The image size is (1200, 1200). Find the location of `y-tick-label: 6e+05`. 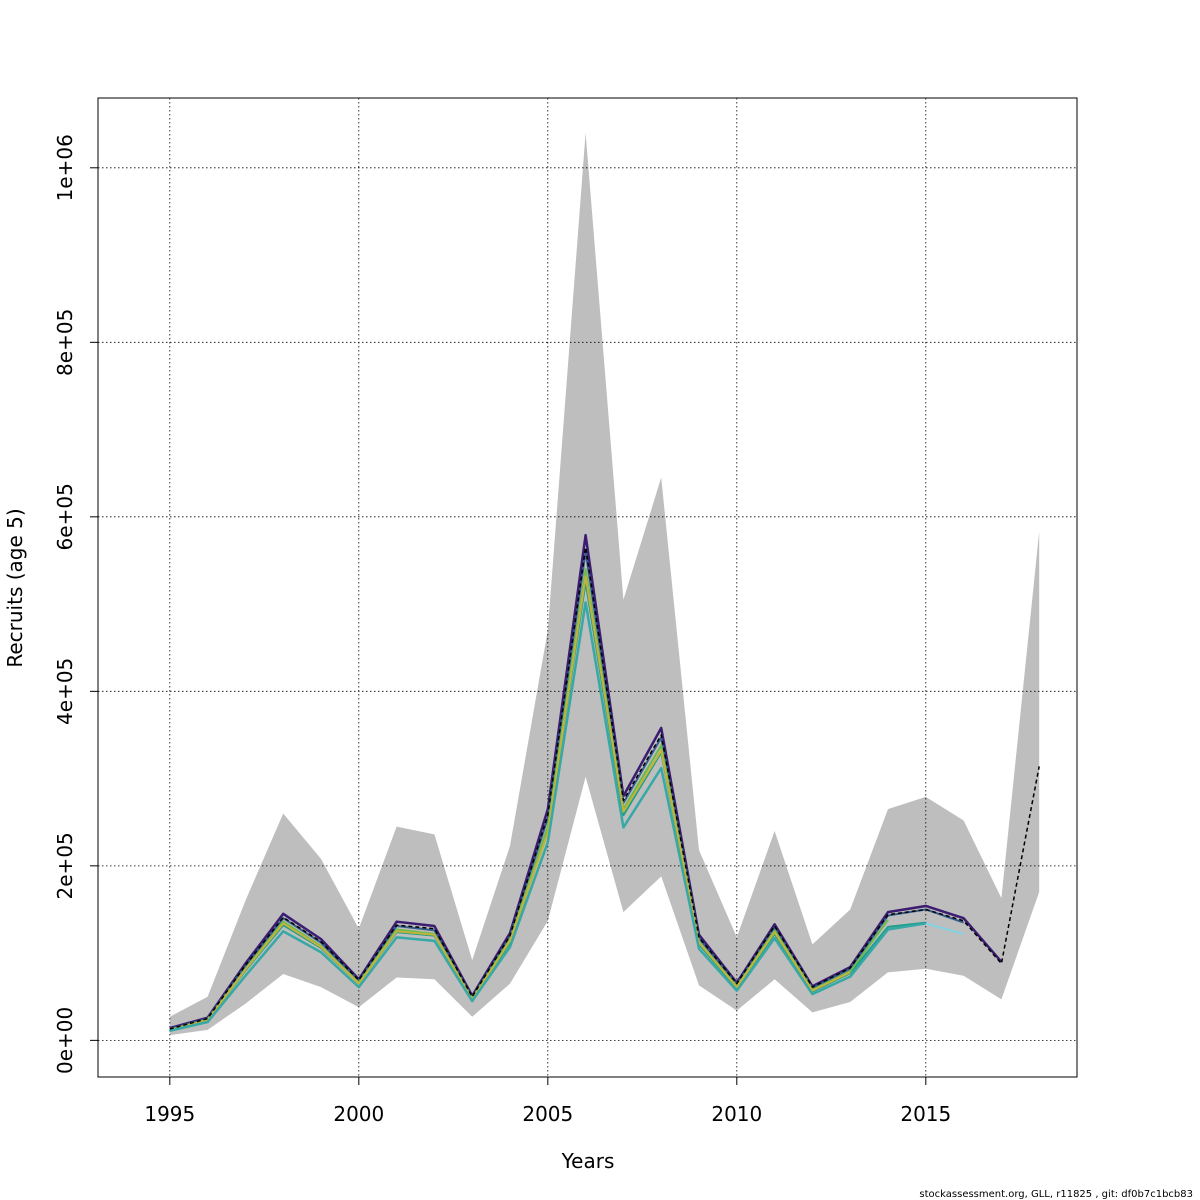

y-tick-label: 6e+05 is located at coordinates (65, 516).